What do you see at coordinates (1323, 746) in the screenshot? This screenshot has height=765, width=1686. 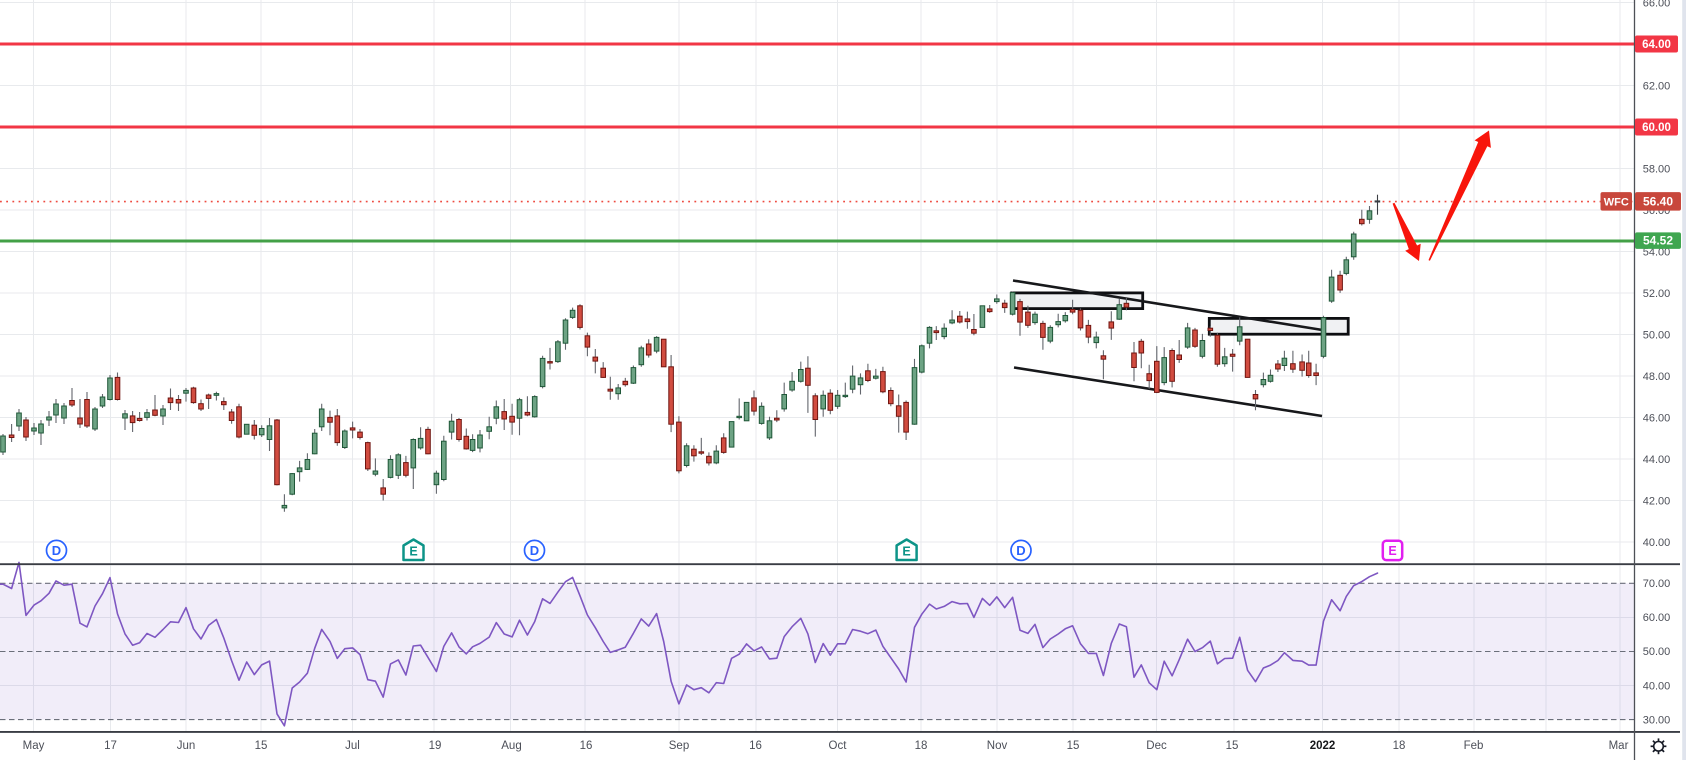 I see `svg-text: 2022` at bounding box center [1323, 746].